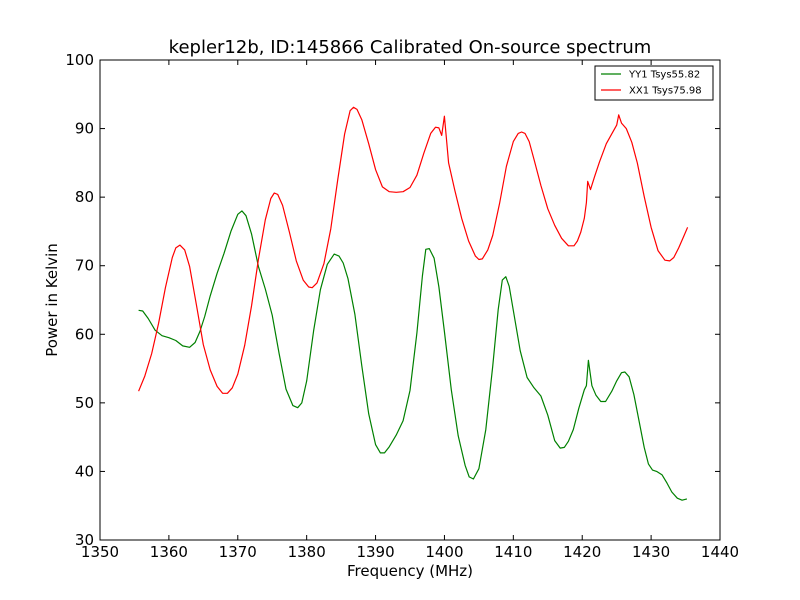 The width and height of the screenshot is (800, 600). I want to click on x-tick-label: 1430, so click(651, 552).